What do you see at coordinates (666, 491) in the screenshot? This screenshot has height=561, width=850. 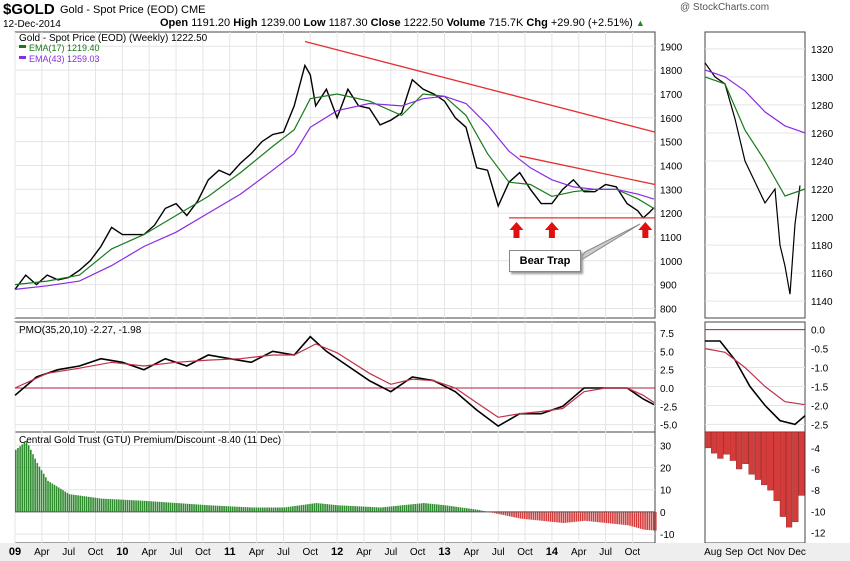 I see `hist-y-tick-label: 10` at bounding box center [666, 491].